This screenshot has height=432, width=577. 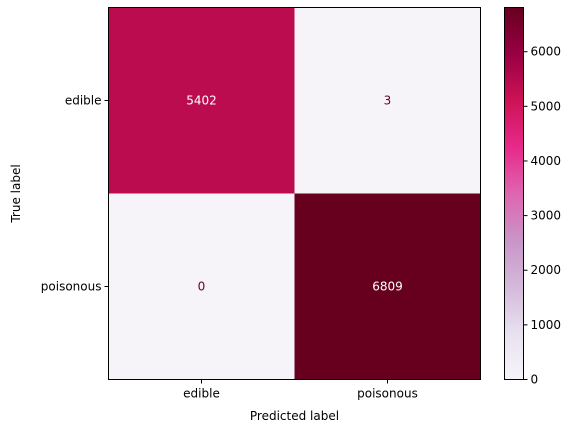 I want to click on colorbar-tick-label: 3000, so click(x=546, y=216).